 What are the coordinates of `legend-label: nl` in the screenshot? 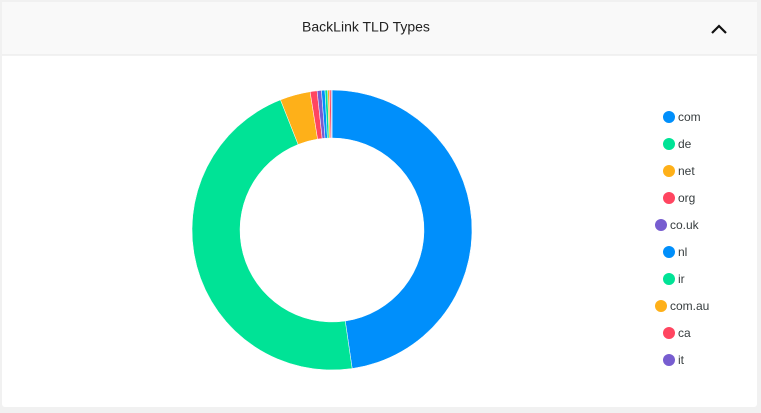 It's located at (682, 252).